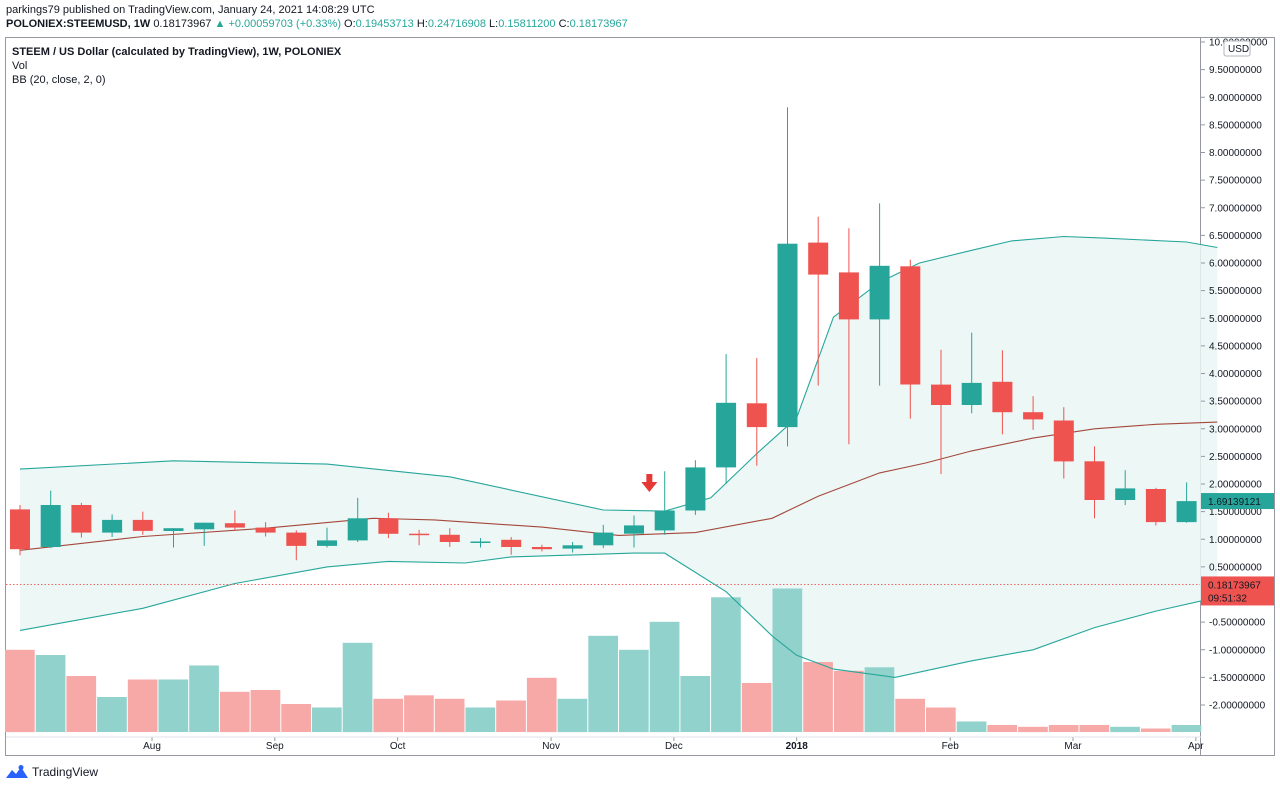  Describe the element at coordinates (182, 24) in the screenshot. I see `last-price: 0.18173967` at that location.